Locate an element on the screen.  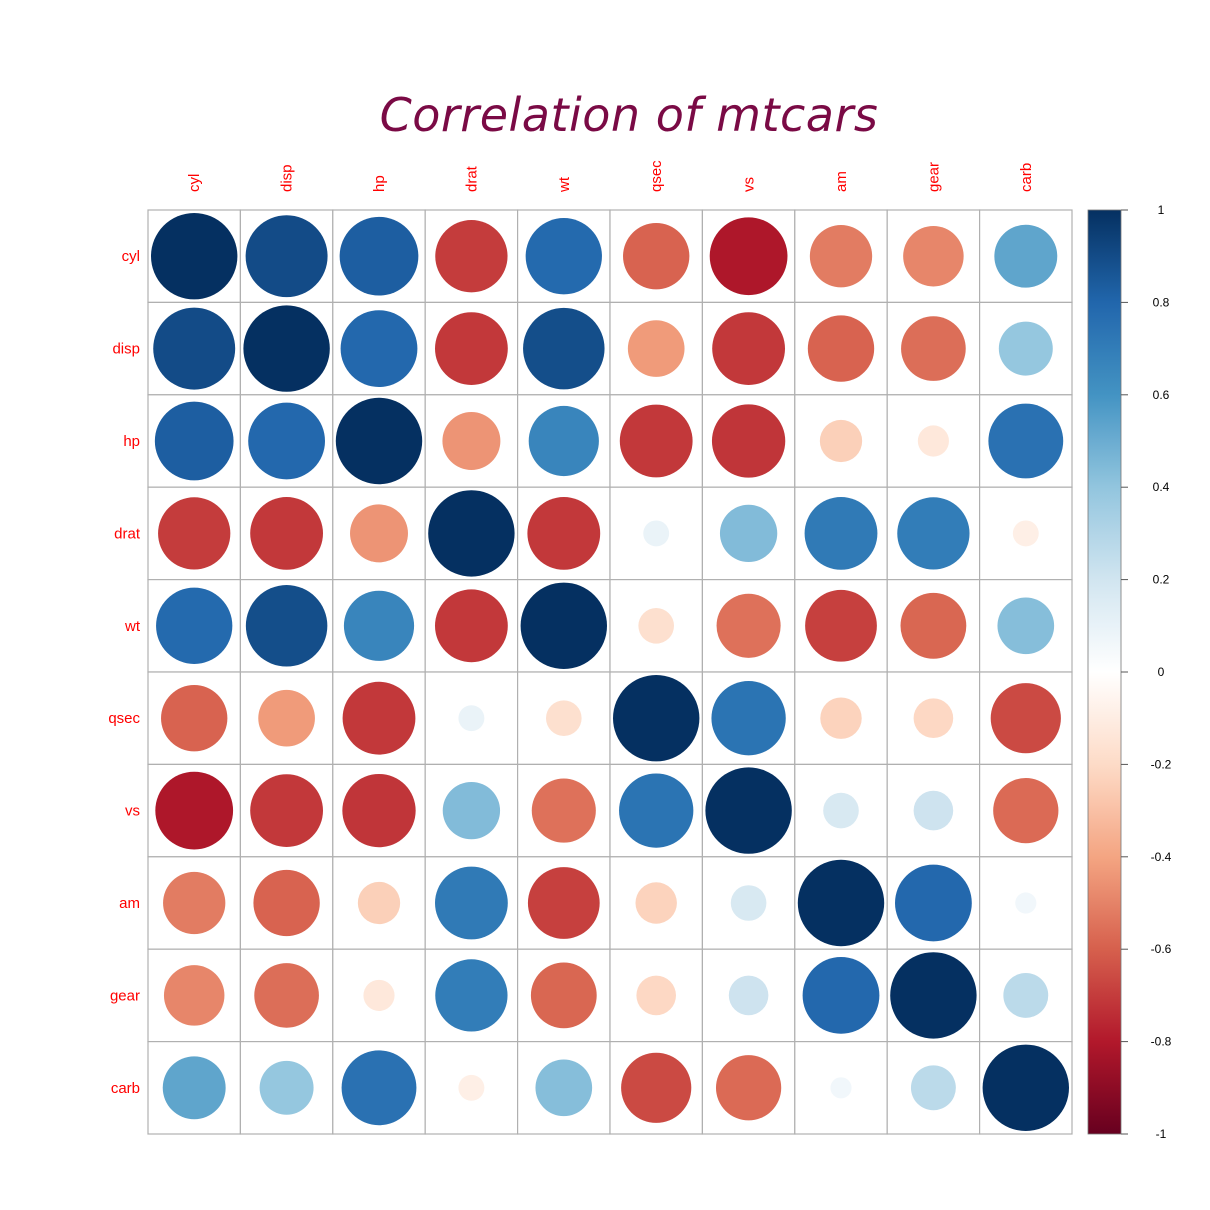
correlation-circle-qsec-gear is located at coordinates (933, 718).